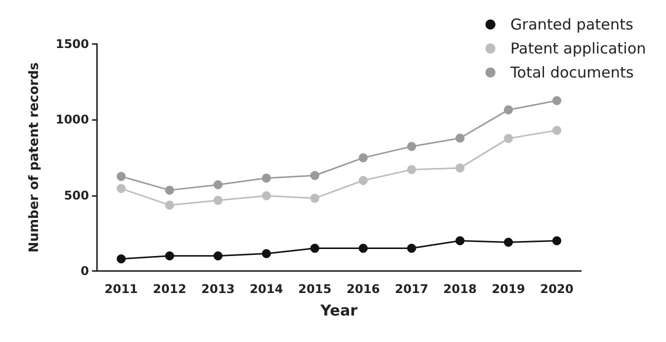 The image size is (666, 342). I want to click on y-tick-label: 1000, so click(72, 119).